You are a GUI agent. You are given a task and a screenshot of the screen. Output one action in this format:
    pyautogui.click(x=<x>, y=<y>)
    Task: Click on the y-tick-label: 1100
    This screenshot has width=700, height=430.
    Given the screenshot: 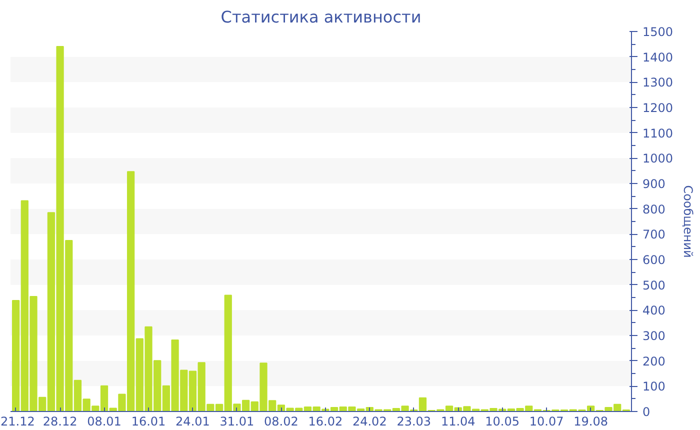 What is the action you would take?
    pyautogui.click(x=658, y=133)
    